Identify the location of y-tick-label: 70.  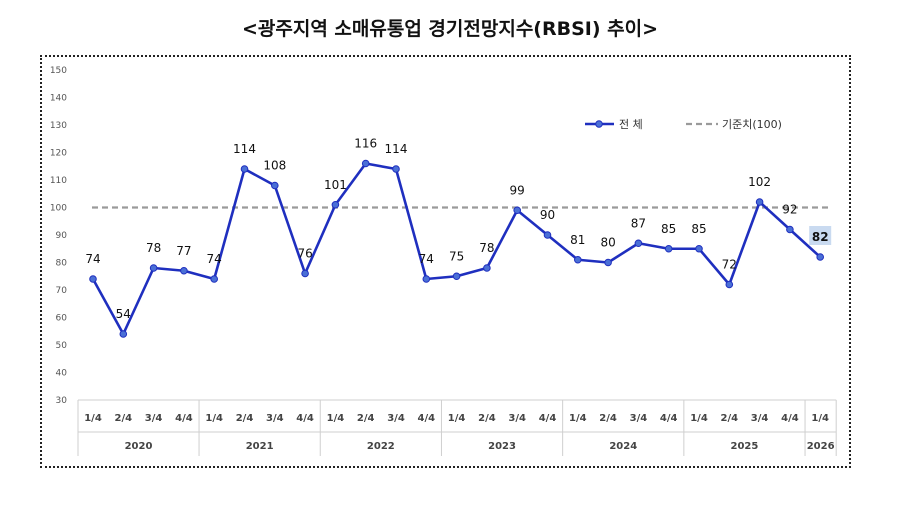
(62, 291).